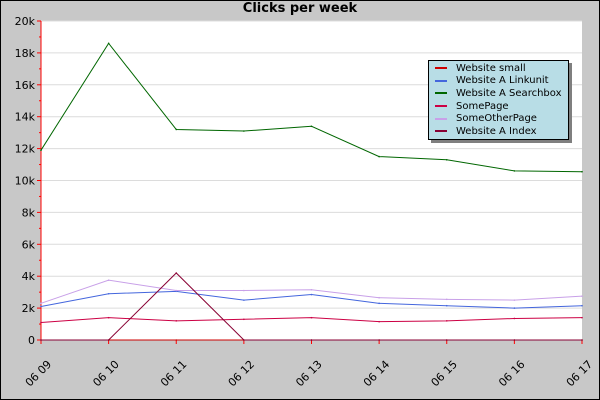 The width and height of the screenshot is (600, 400). What do you see at coordinates (173, 373) in the screenshot?
I see `x-tick-label: 06 11` at bounding box center [173, 373].